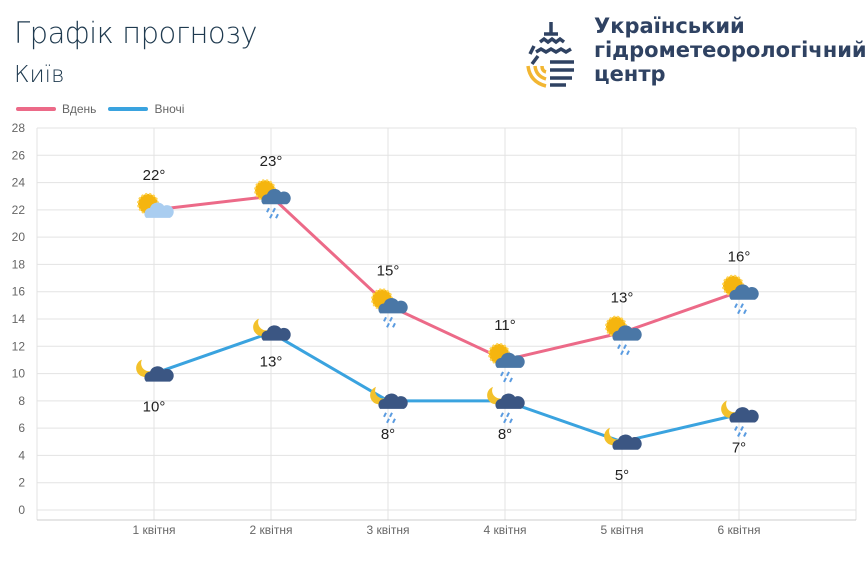 This screenshot has height=574, width=866. I want to click on data-label-day: 22°, so click(154, 175).